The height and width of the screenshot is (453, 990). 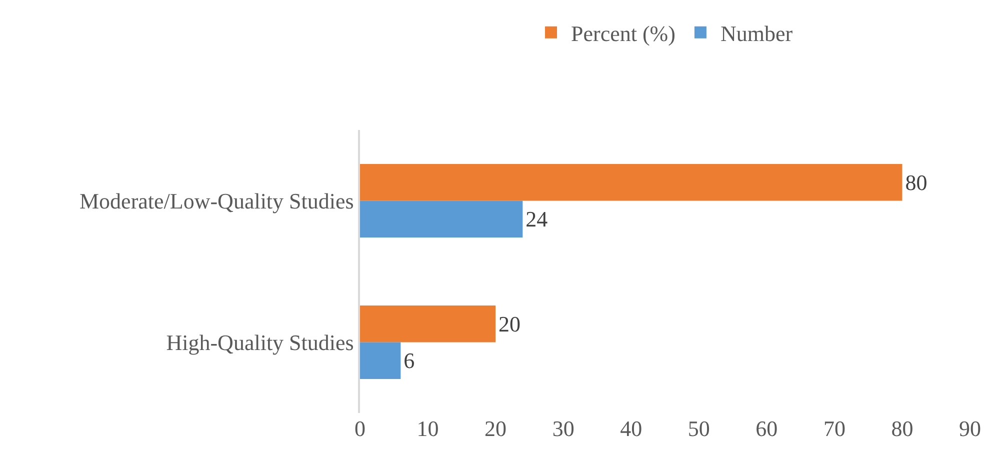 What do you see at coordinates (623, 33) in the screenshot?
I see `legend-label: Percent (%)` at bounding box center [623, 33].